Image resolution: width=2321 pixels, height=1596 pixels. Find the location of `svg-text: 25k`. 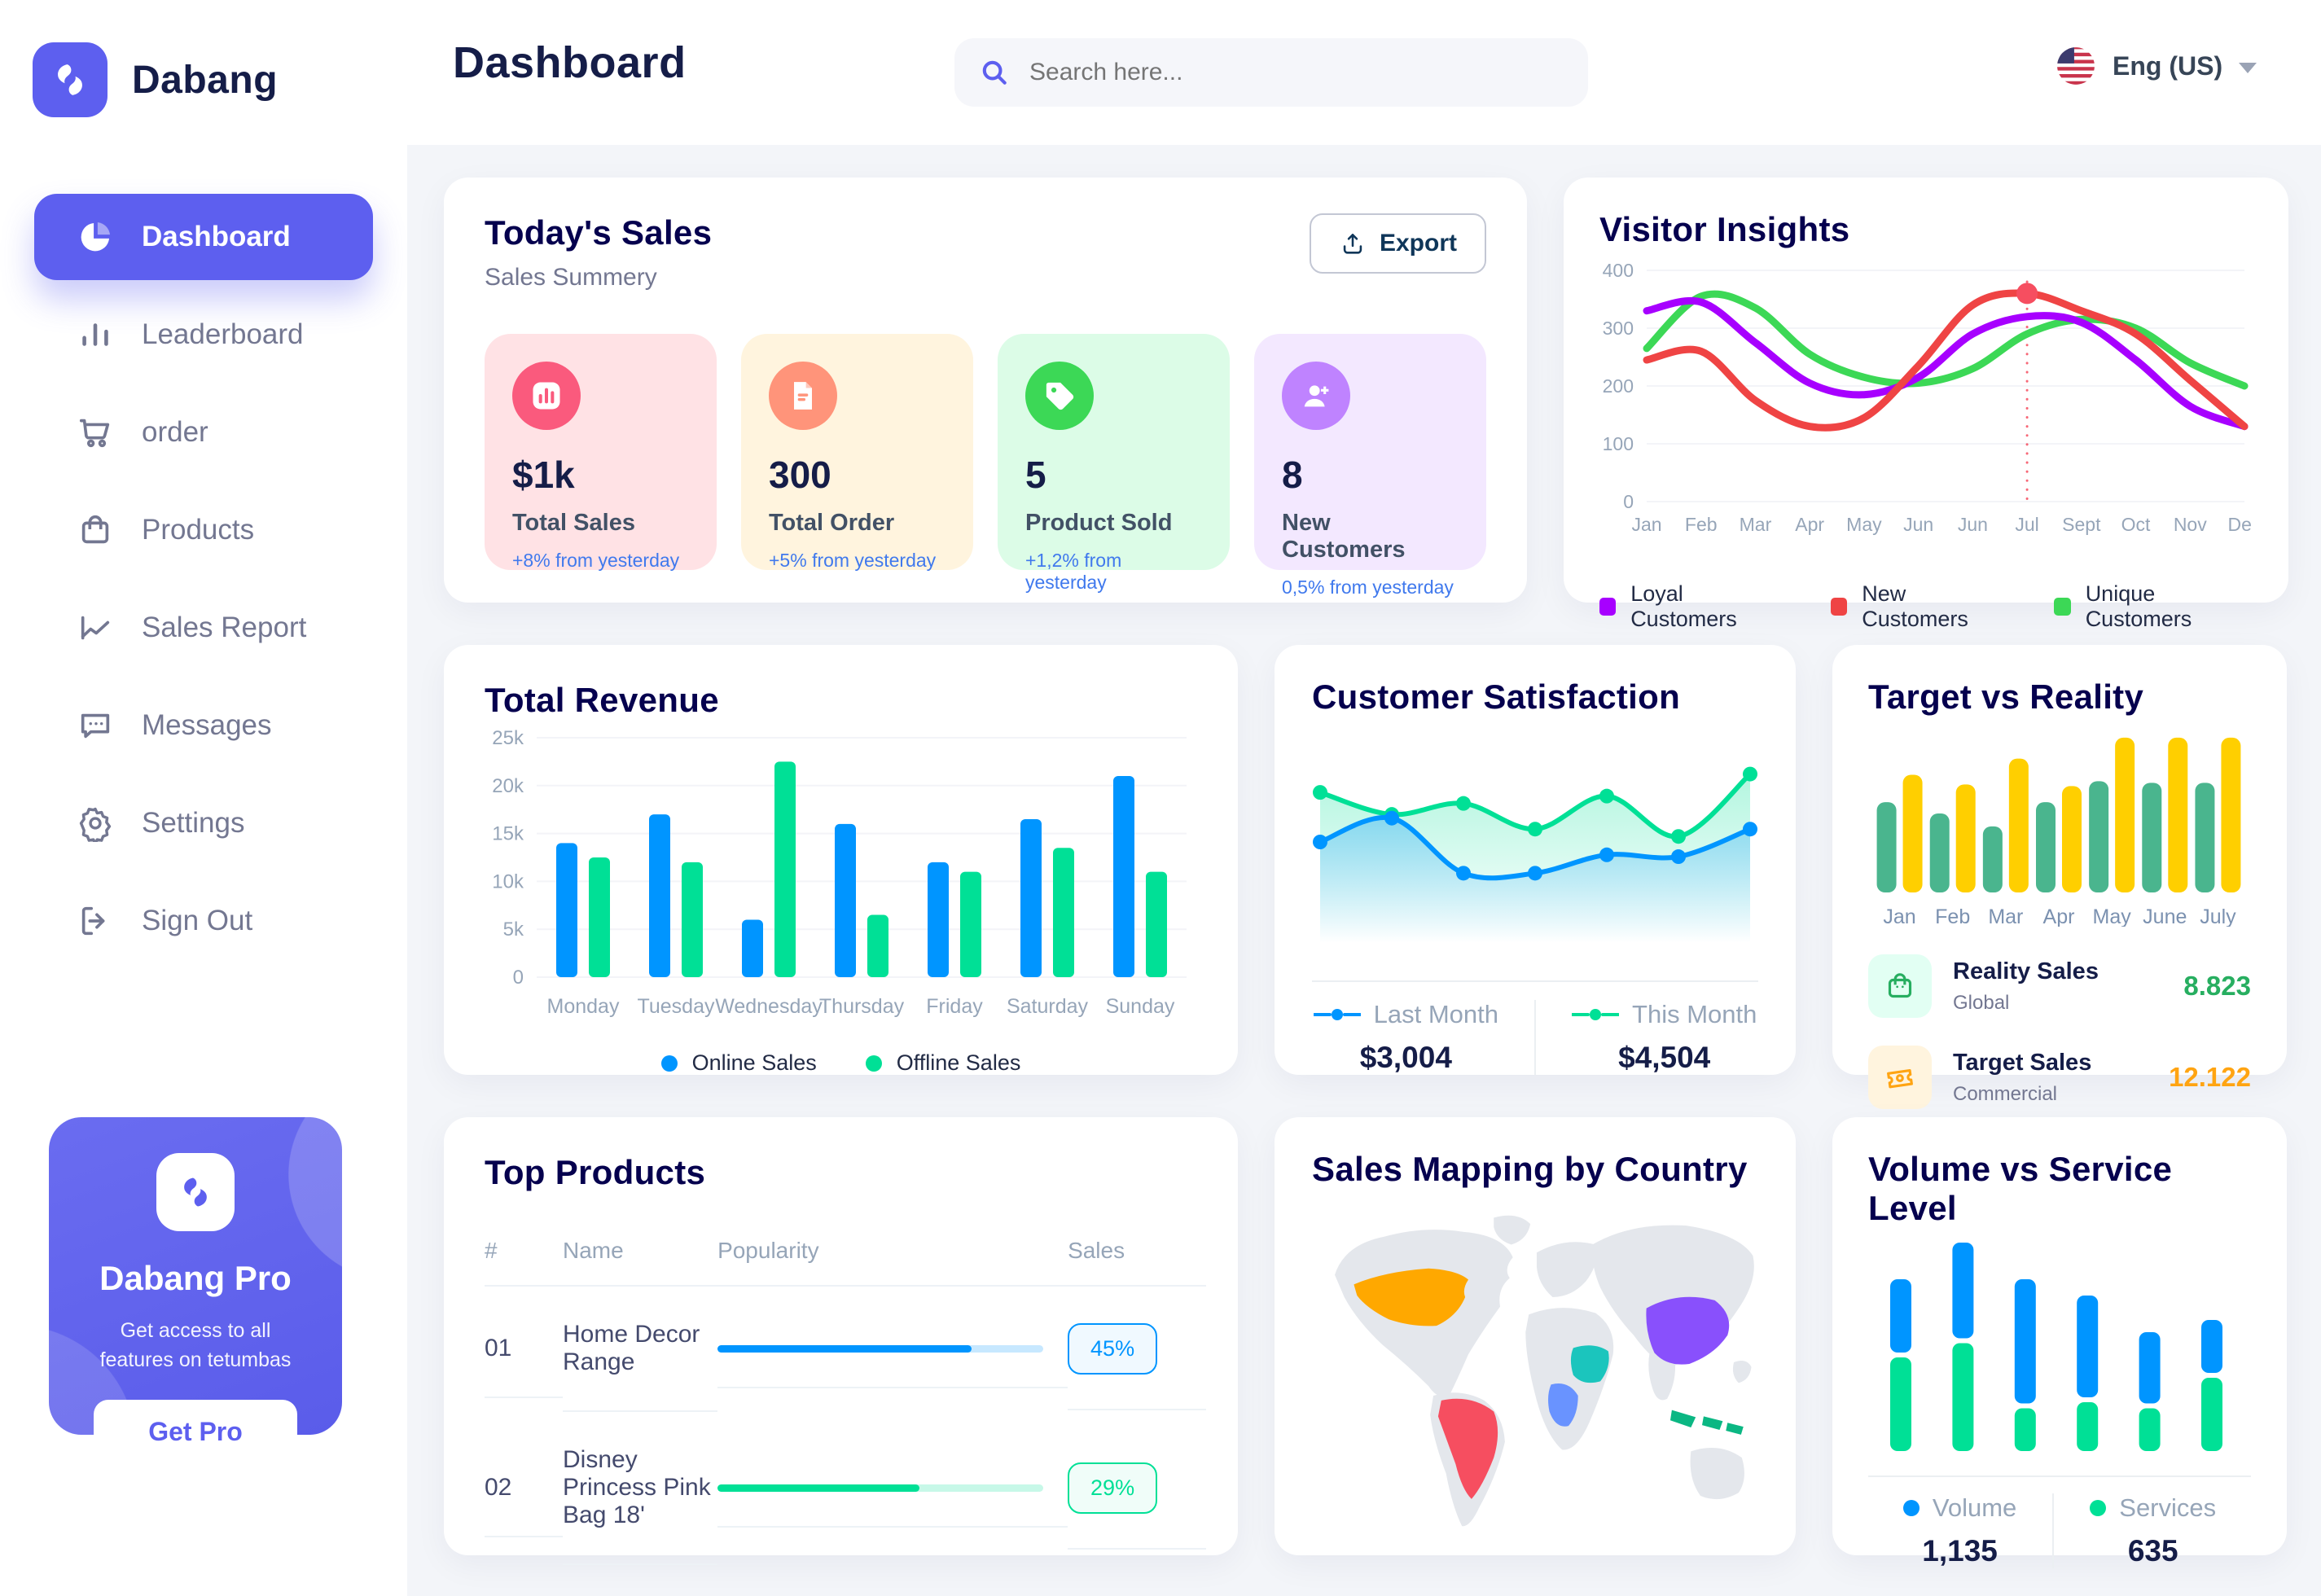

svg-text: 25k is located at coordinates (508, 738).